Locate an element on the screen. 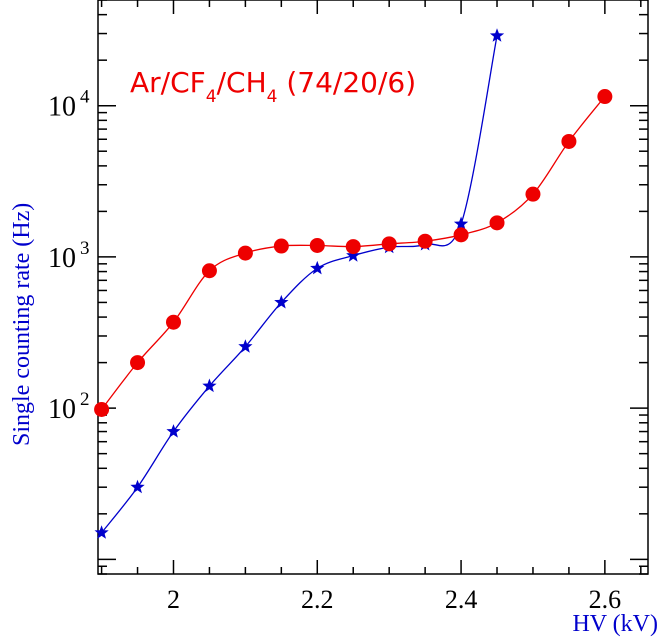 The width and height of the screenshot is (665, 638). x-tick-label: 2.6 is located at coordinates (605, 599).